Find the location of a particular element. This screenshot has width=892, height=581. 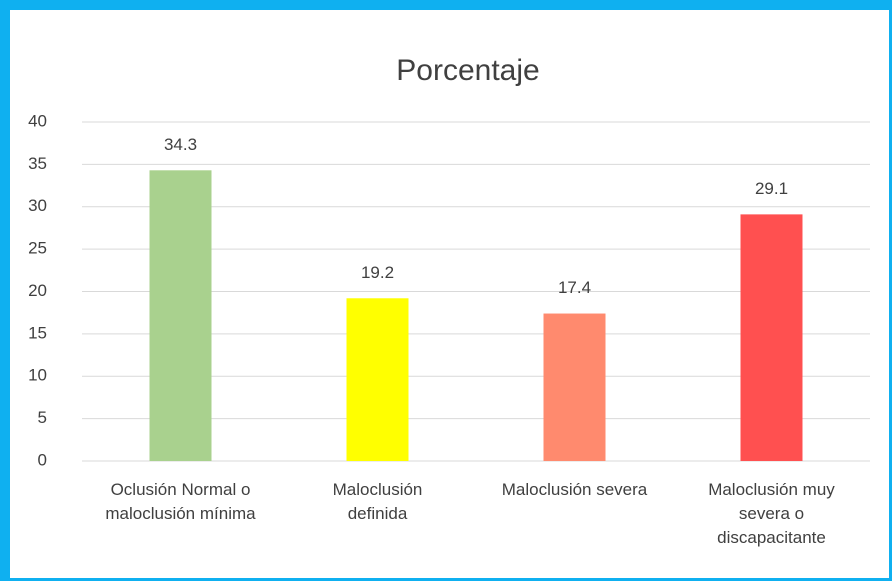

y-tick-label: 35 is located at coordinates (37, 163).